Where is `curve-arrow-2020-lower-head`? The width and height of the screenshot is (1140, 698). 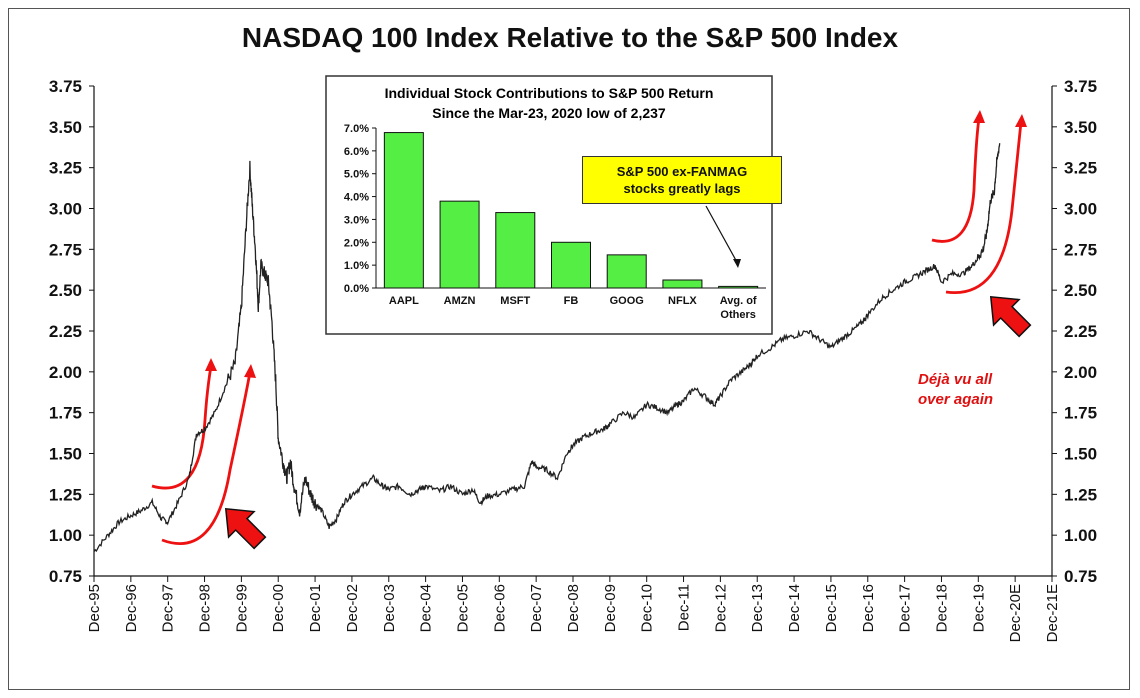
curve-arrow-2020-lower-head is located at coordinates (1021, 120).